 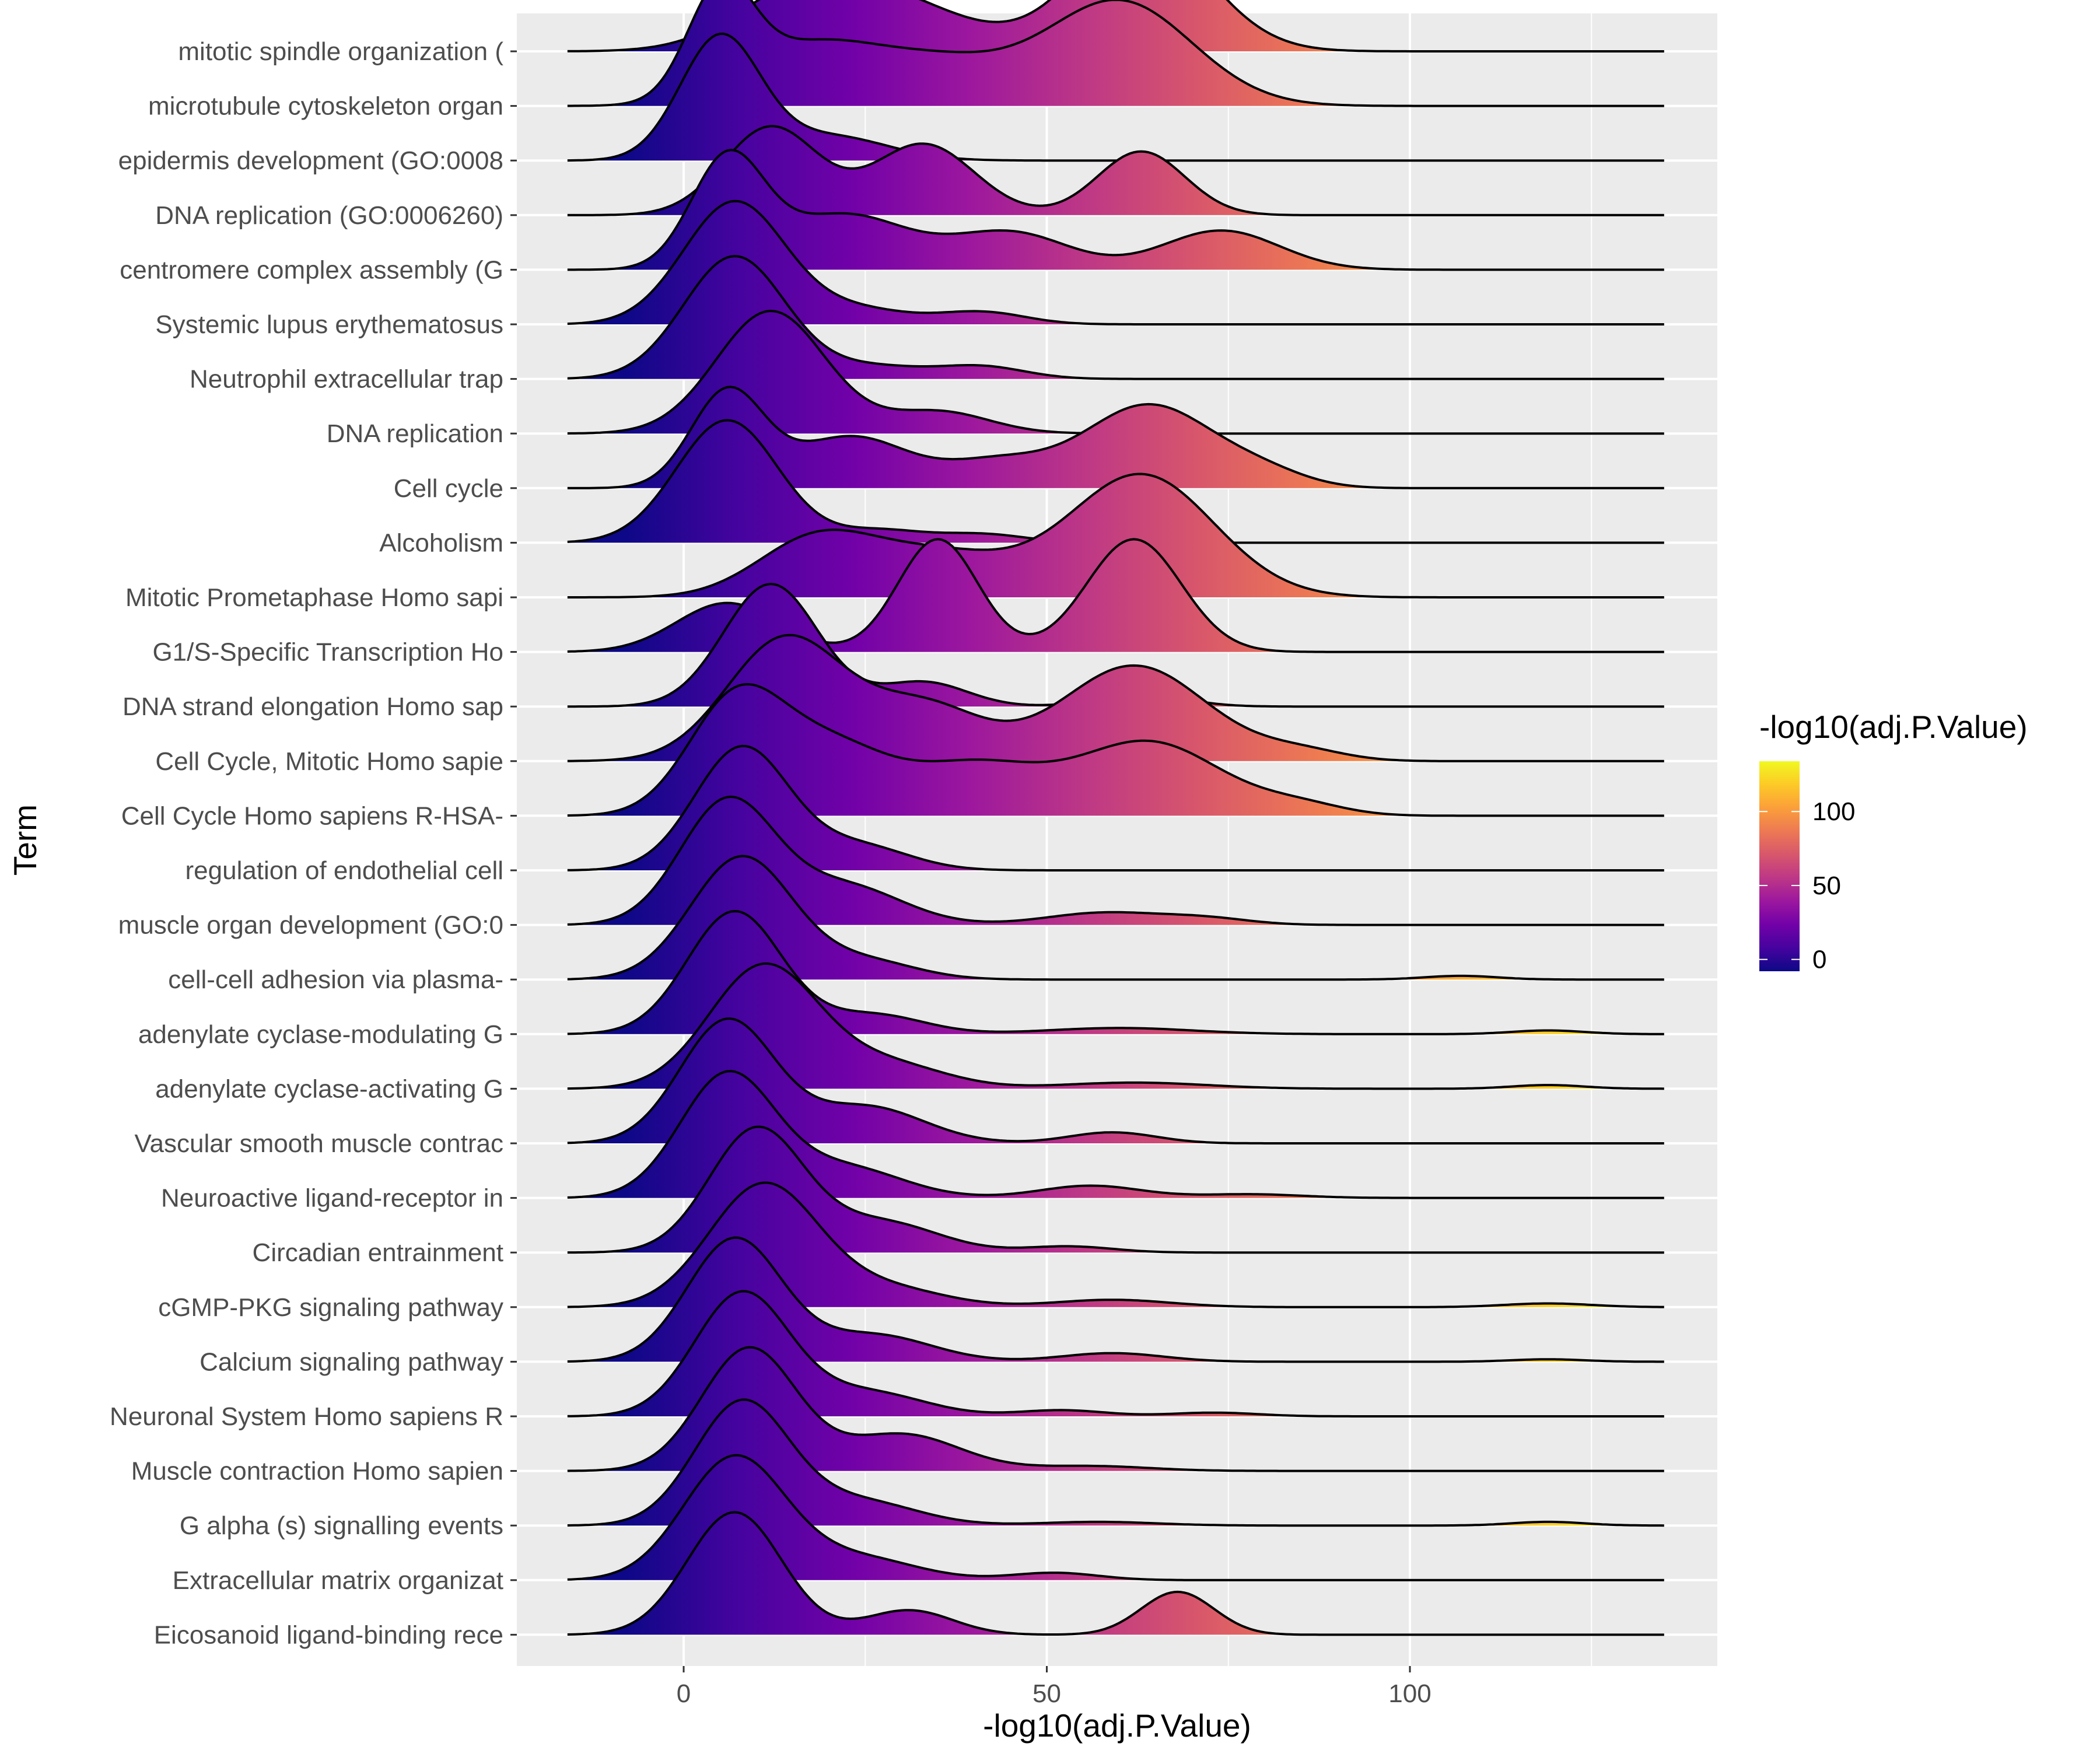 What do you see at coordinates (342, 1525) in the screenshot?
I see `y-tick-label: G alpha (s) signalling events` at bounding box center [342, 1525].